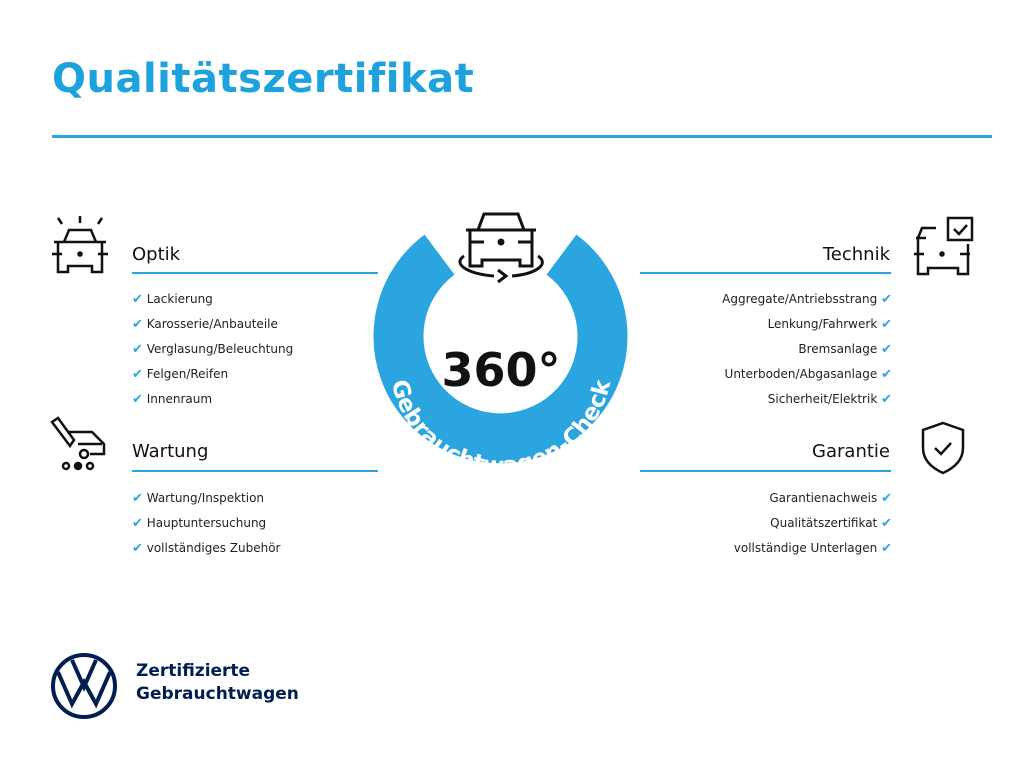 The width and height of the screenshot is (1024, 768). I want to click on brand-text: Zertifizierte Gebrauchtwagen, so click(217, 683).